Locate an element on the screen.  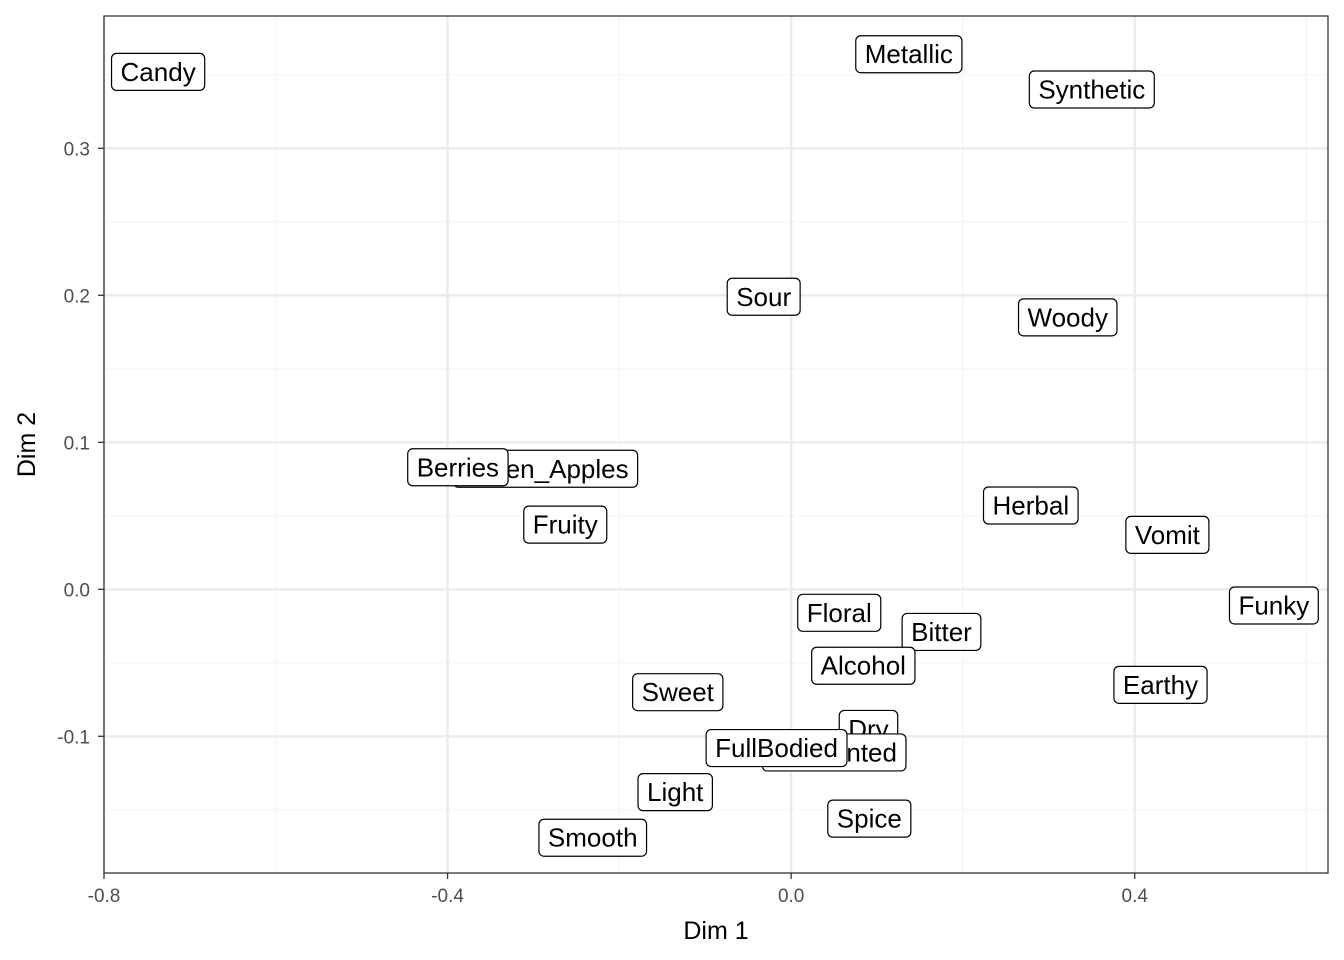
point-label-alcohol: Alcohol is located at coordinates (863, 665).